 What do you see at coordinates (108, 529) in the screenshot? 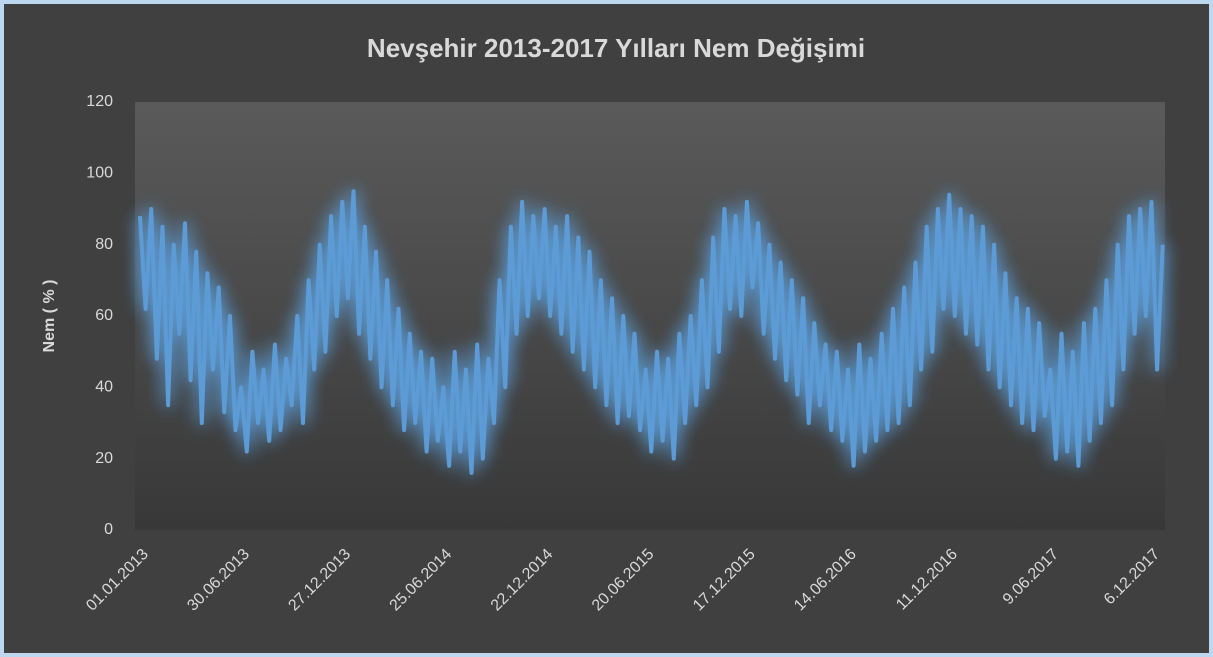
I see `y-tick-label: 0` at bounding box center [108, 529].